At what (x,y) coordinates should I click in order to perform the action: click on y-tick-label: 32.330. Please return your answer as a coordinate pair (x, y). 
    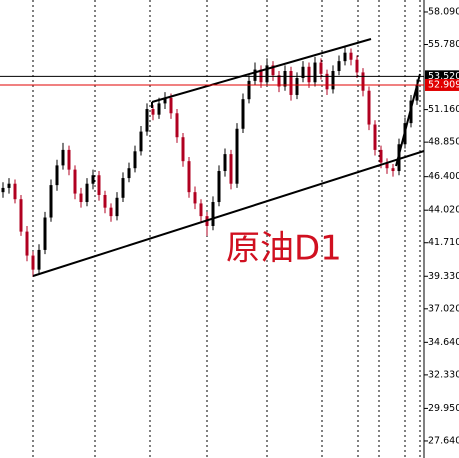
    Looking at the image, I should click on (443, 374).